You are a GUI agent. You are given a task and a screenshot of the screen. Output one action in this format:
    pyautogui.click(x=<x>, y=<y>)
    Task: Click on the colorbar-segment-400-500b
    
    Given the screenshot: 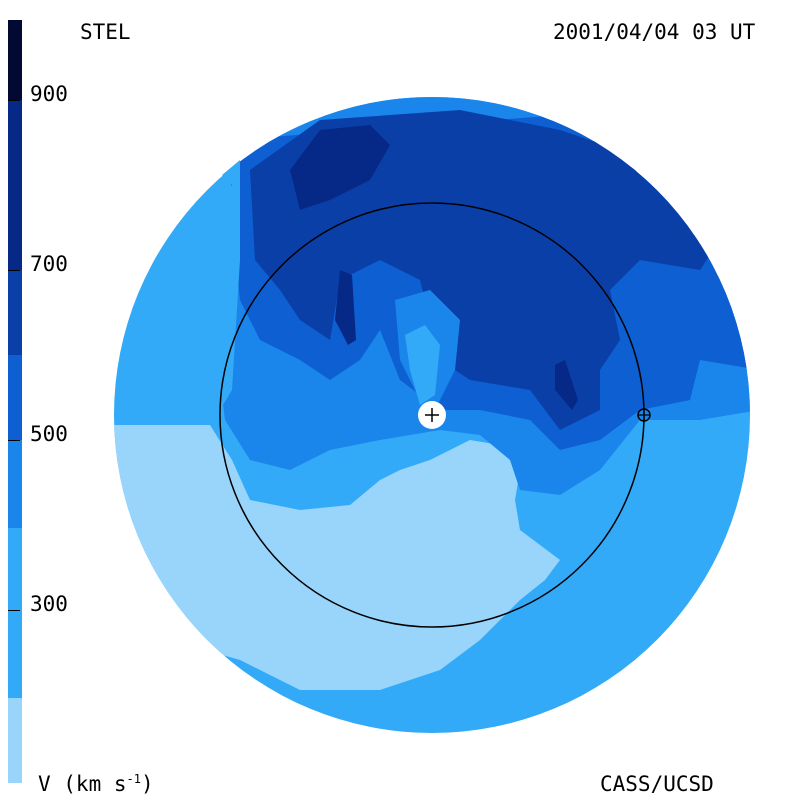 What is the action you would take?
    pyautogui.click(x=15, y=484)
    